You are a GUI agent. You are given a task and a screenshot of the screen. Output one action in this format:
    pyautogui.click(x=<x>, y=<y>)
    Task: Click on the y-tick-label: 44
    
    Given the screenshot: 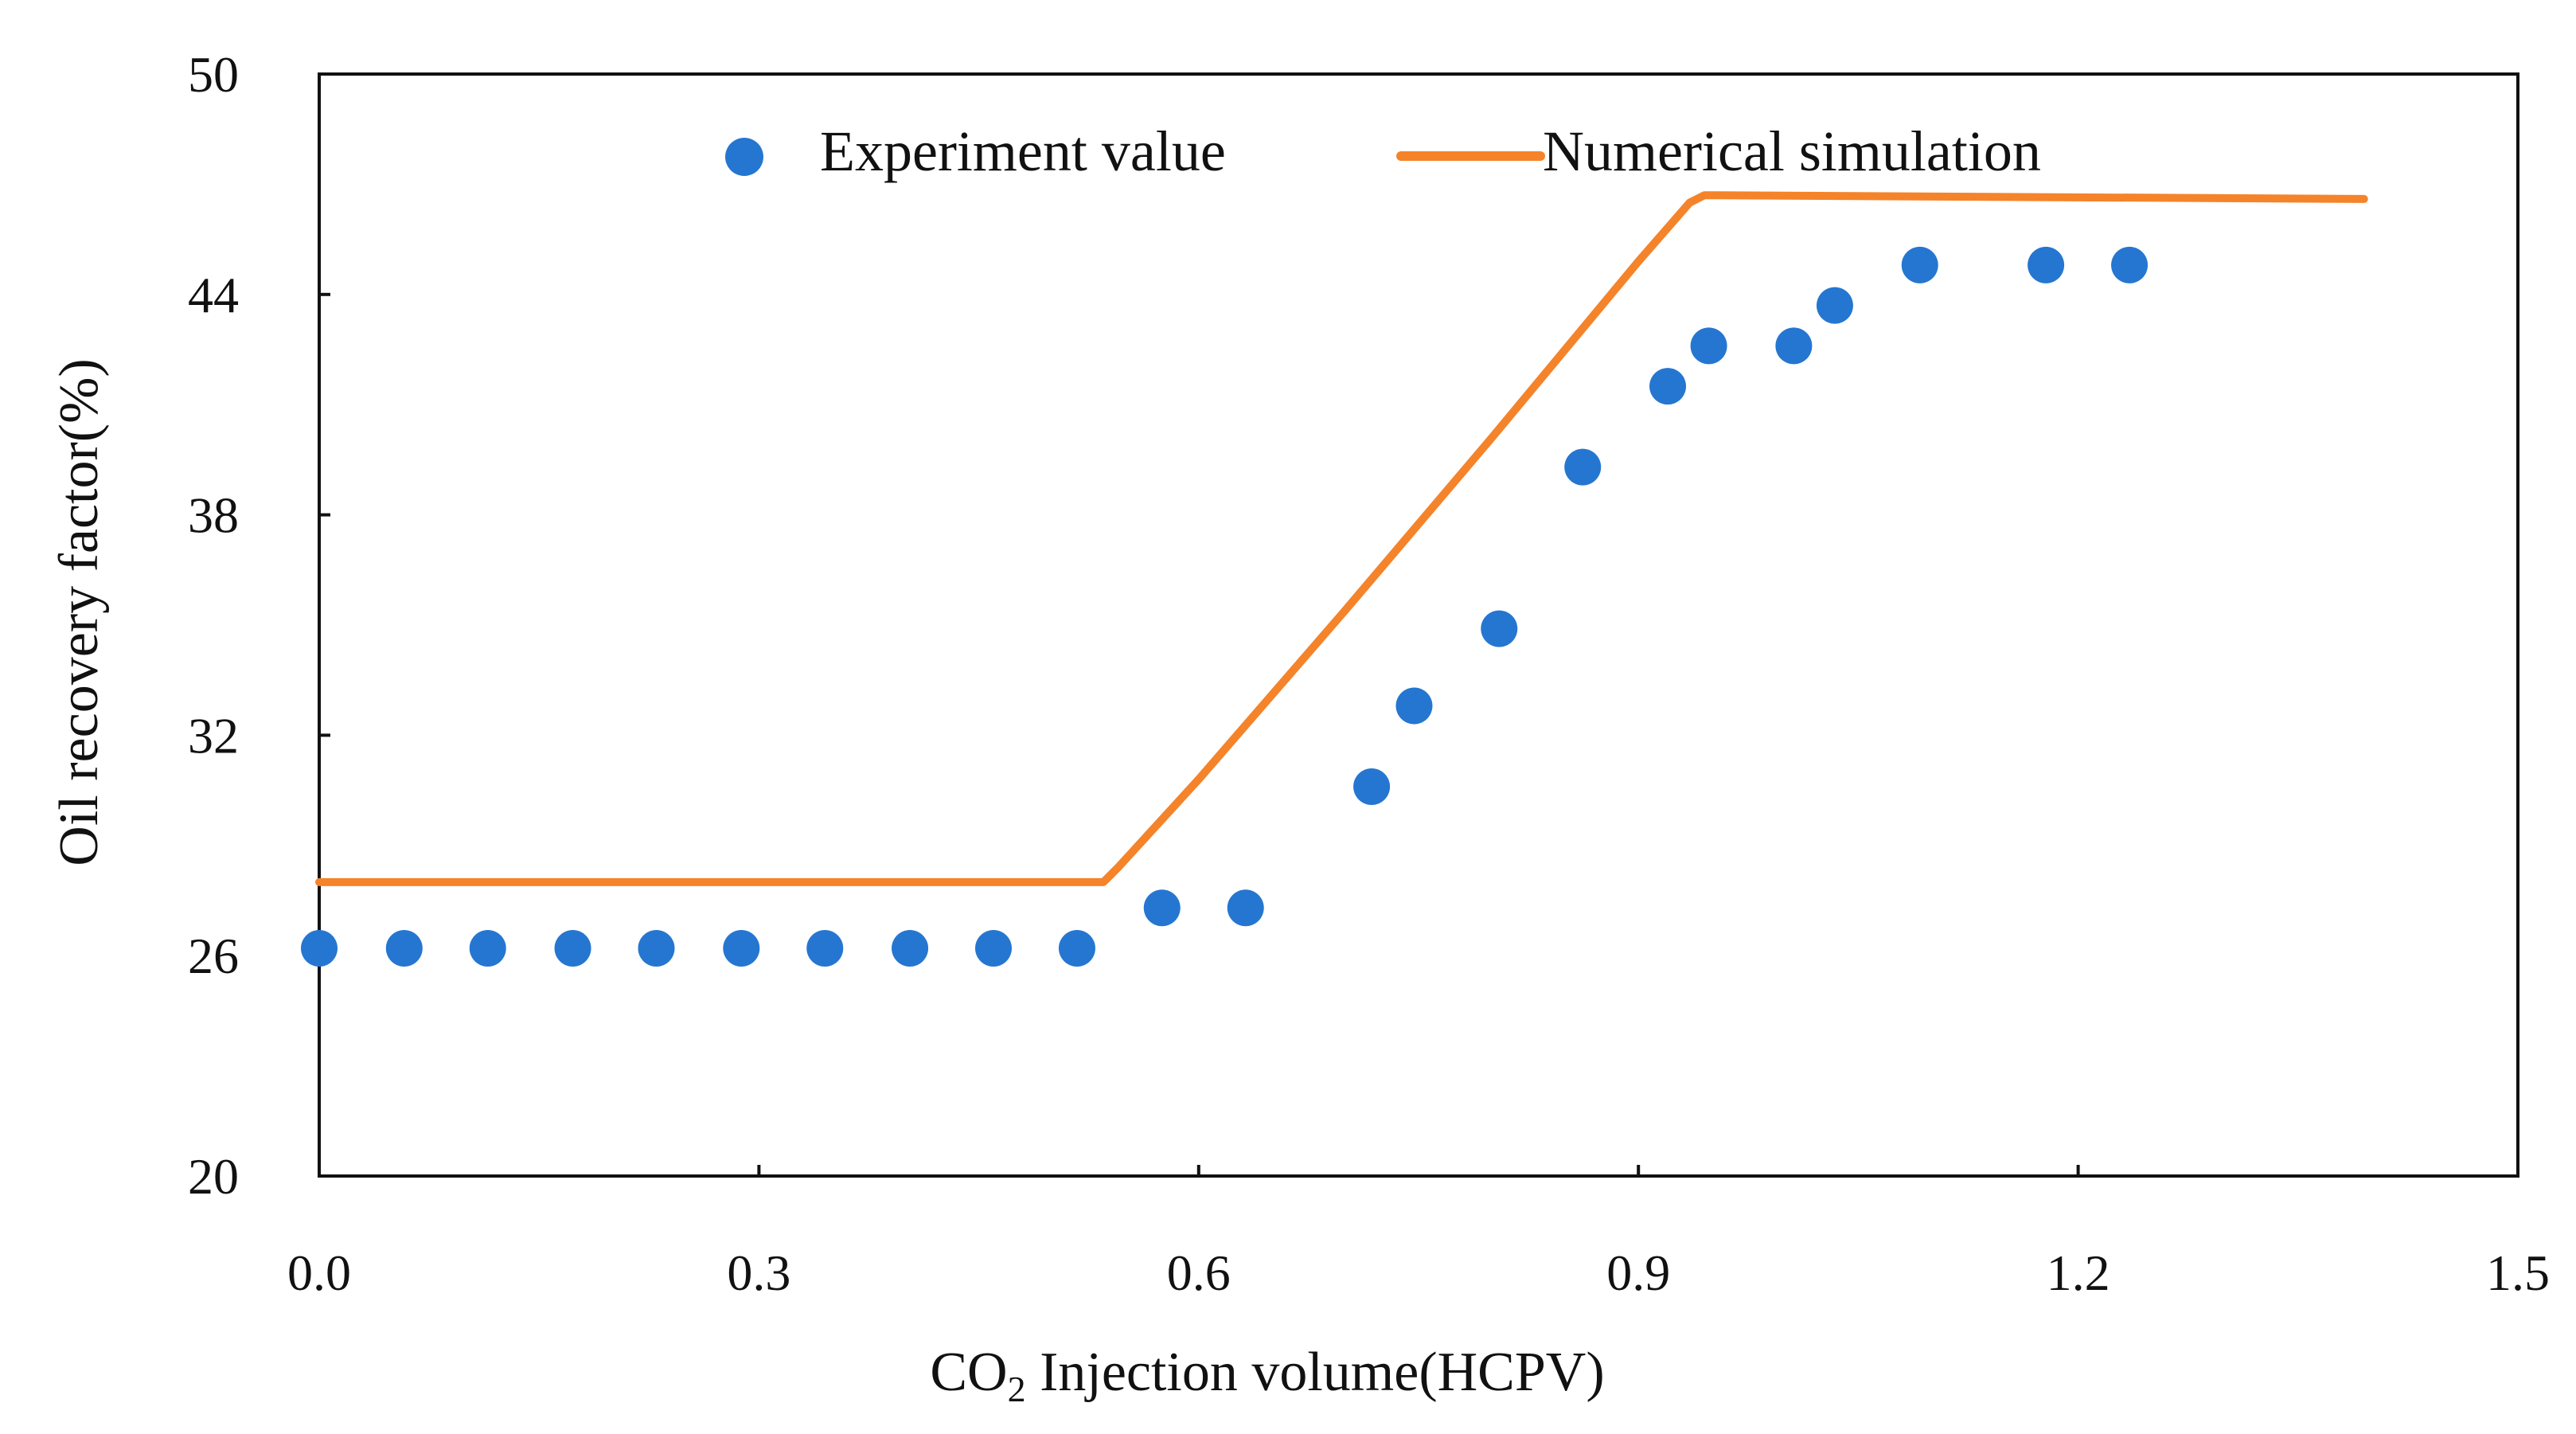 What is the action you would take?
    pyautogui.click(x=213, y=295)
    